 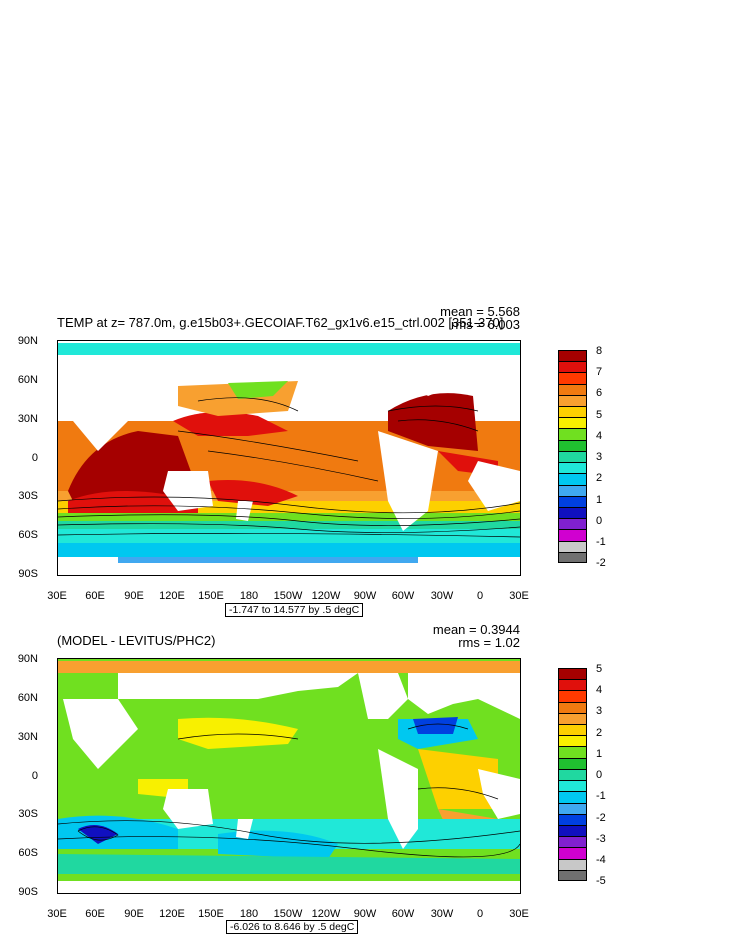 What do you see at coordinates (288, 596) in the screenshot?
I see `top-lon-label-150w: 150W` at bounding box center [288, 596].